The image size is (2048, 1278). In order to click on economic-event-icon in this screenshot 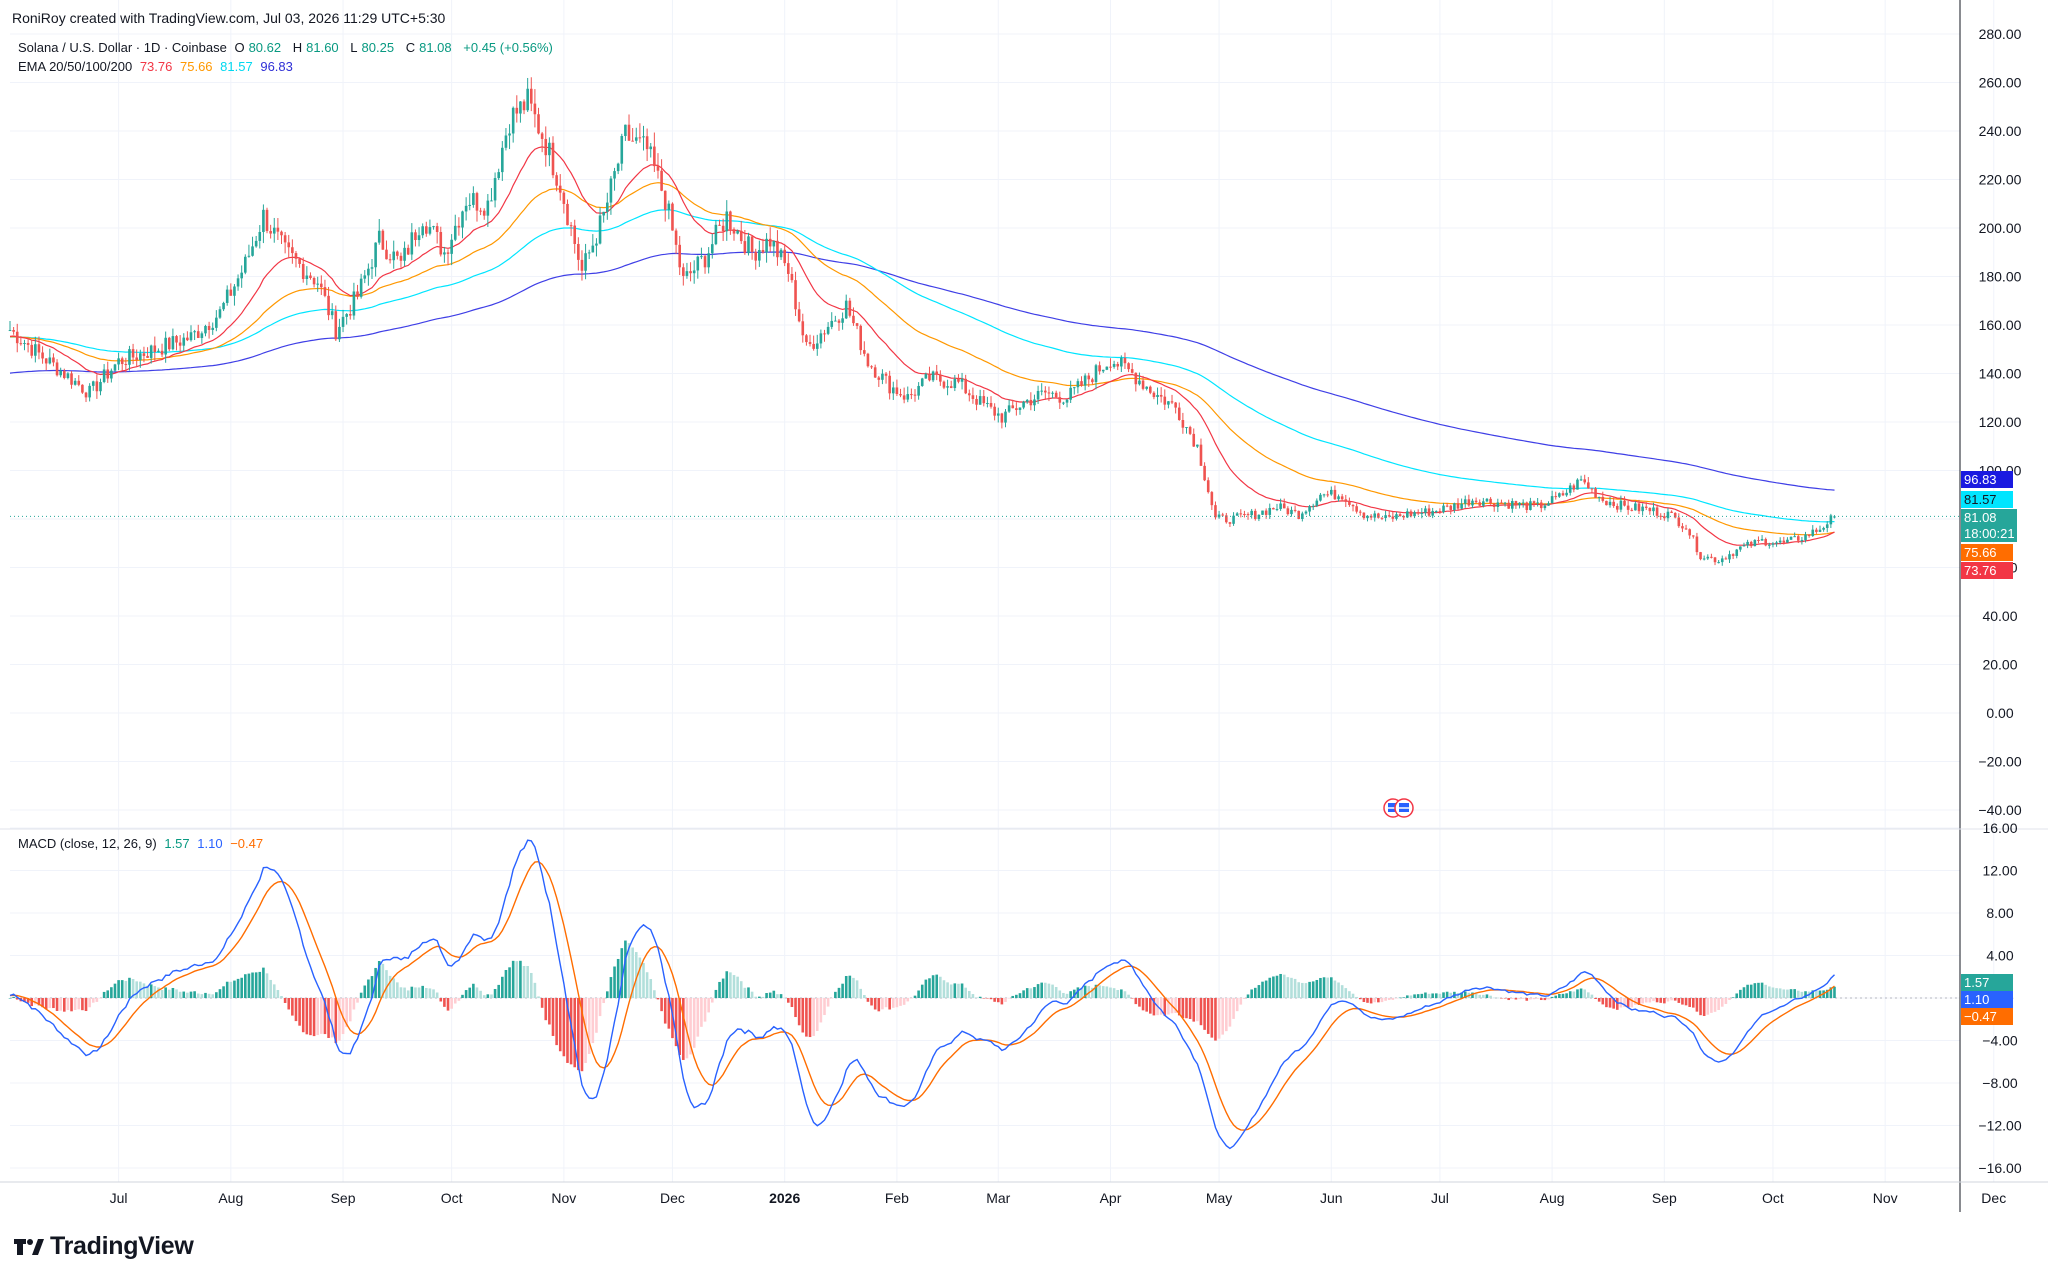, I will do `click(1404, 808)`.